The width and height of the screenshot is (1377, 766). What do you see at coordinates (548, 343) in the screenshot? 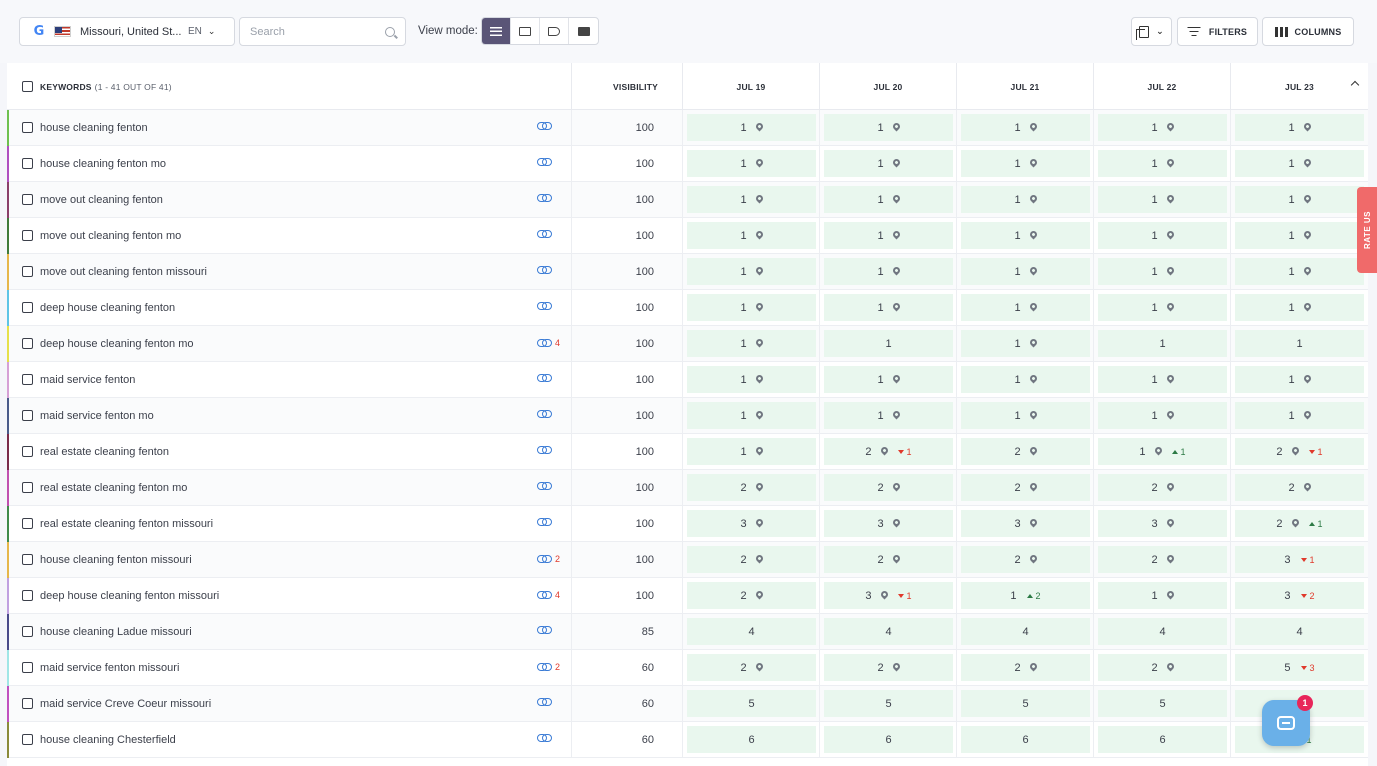
I see `ranking-url-link: 4` at bounding box center [548, 343].